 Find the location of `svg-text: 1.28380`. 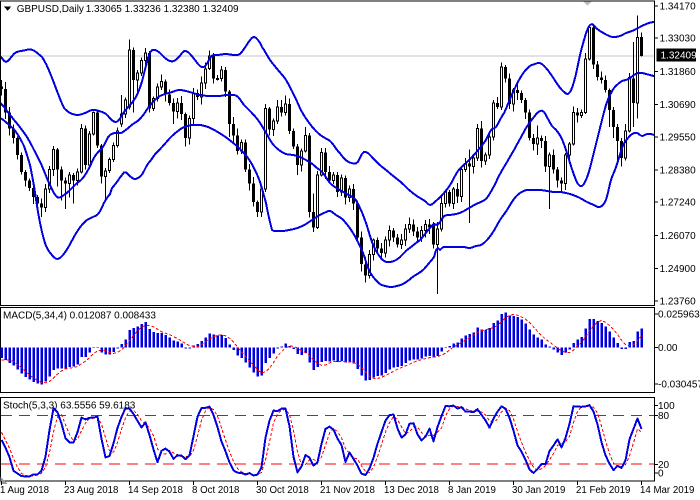

svg-text: 1.28380 is located at coordinates (678, 170).